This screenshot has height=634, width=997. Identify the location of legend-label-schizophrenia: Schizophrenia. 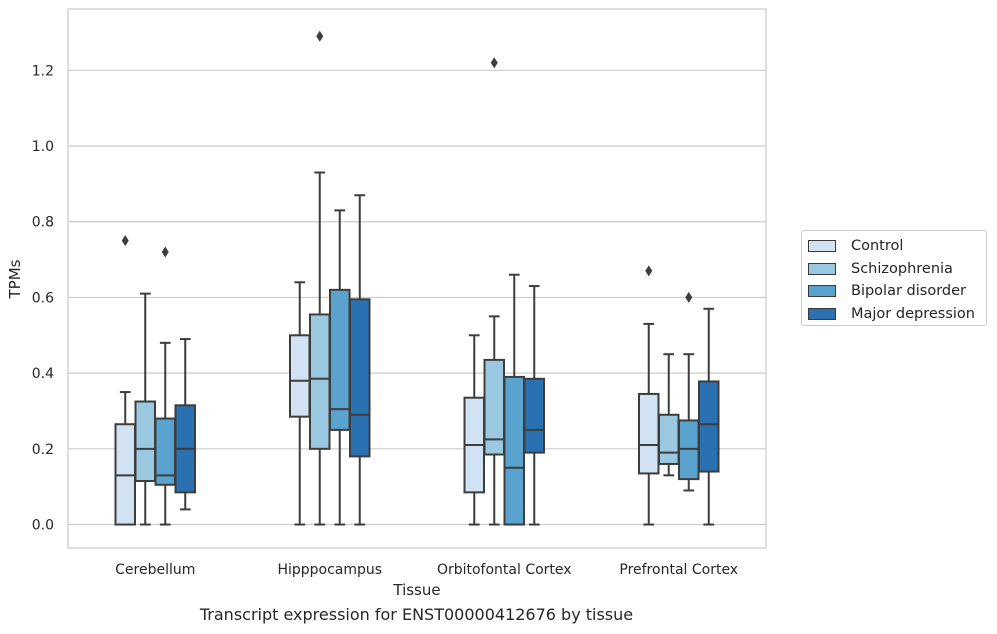
(902, 268).